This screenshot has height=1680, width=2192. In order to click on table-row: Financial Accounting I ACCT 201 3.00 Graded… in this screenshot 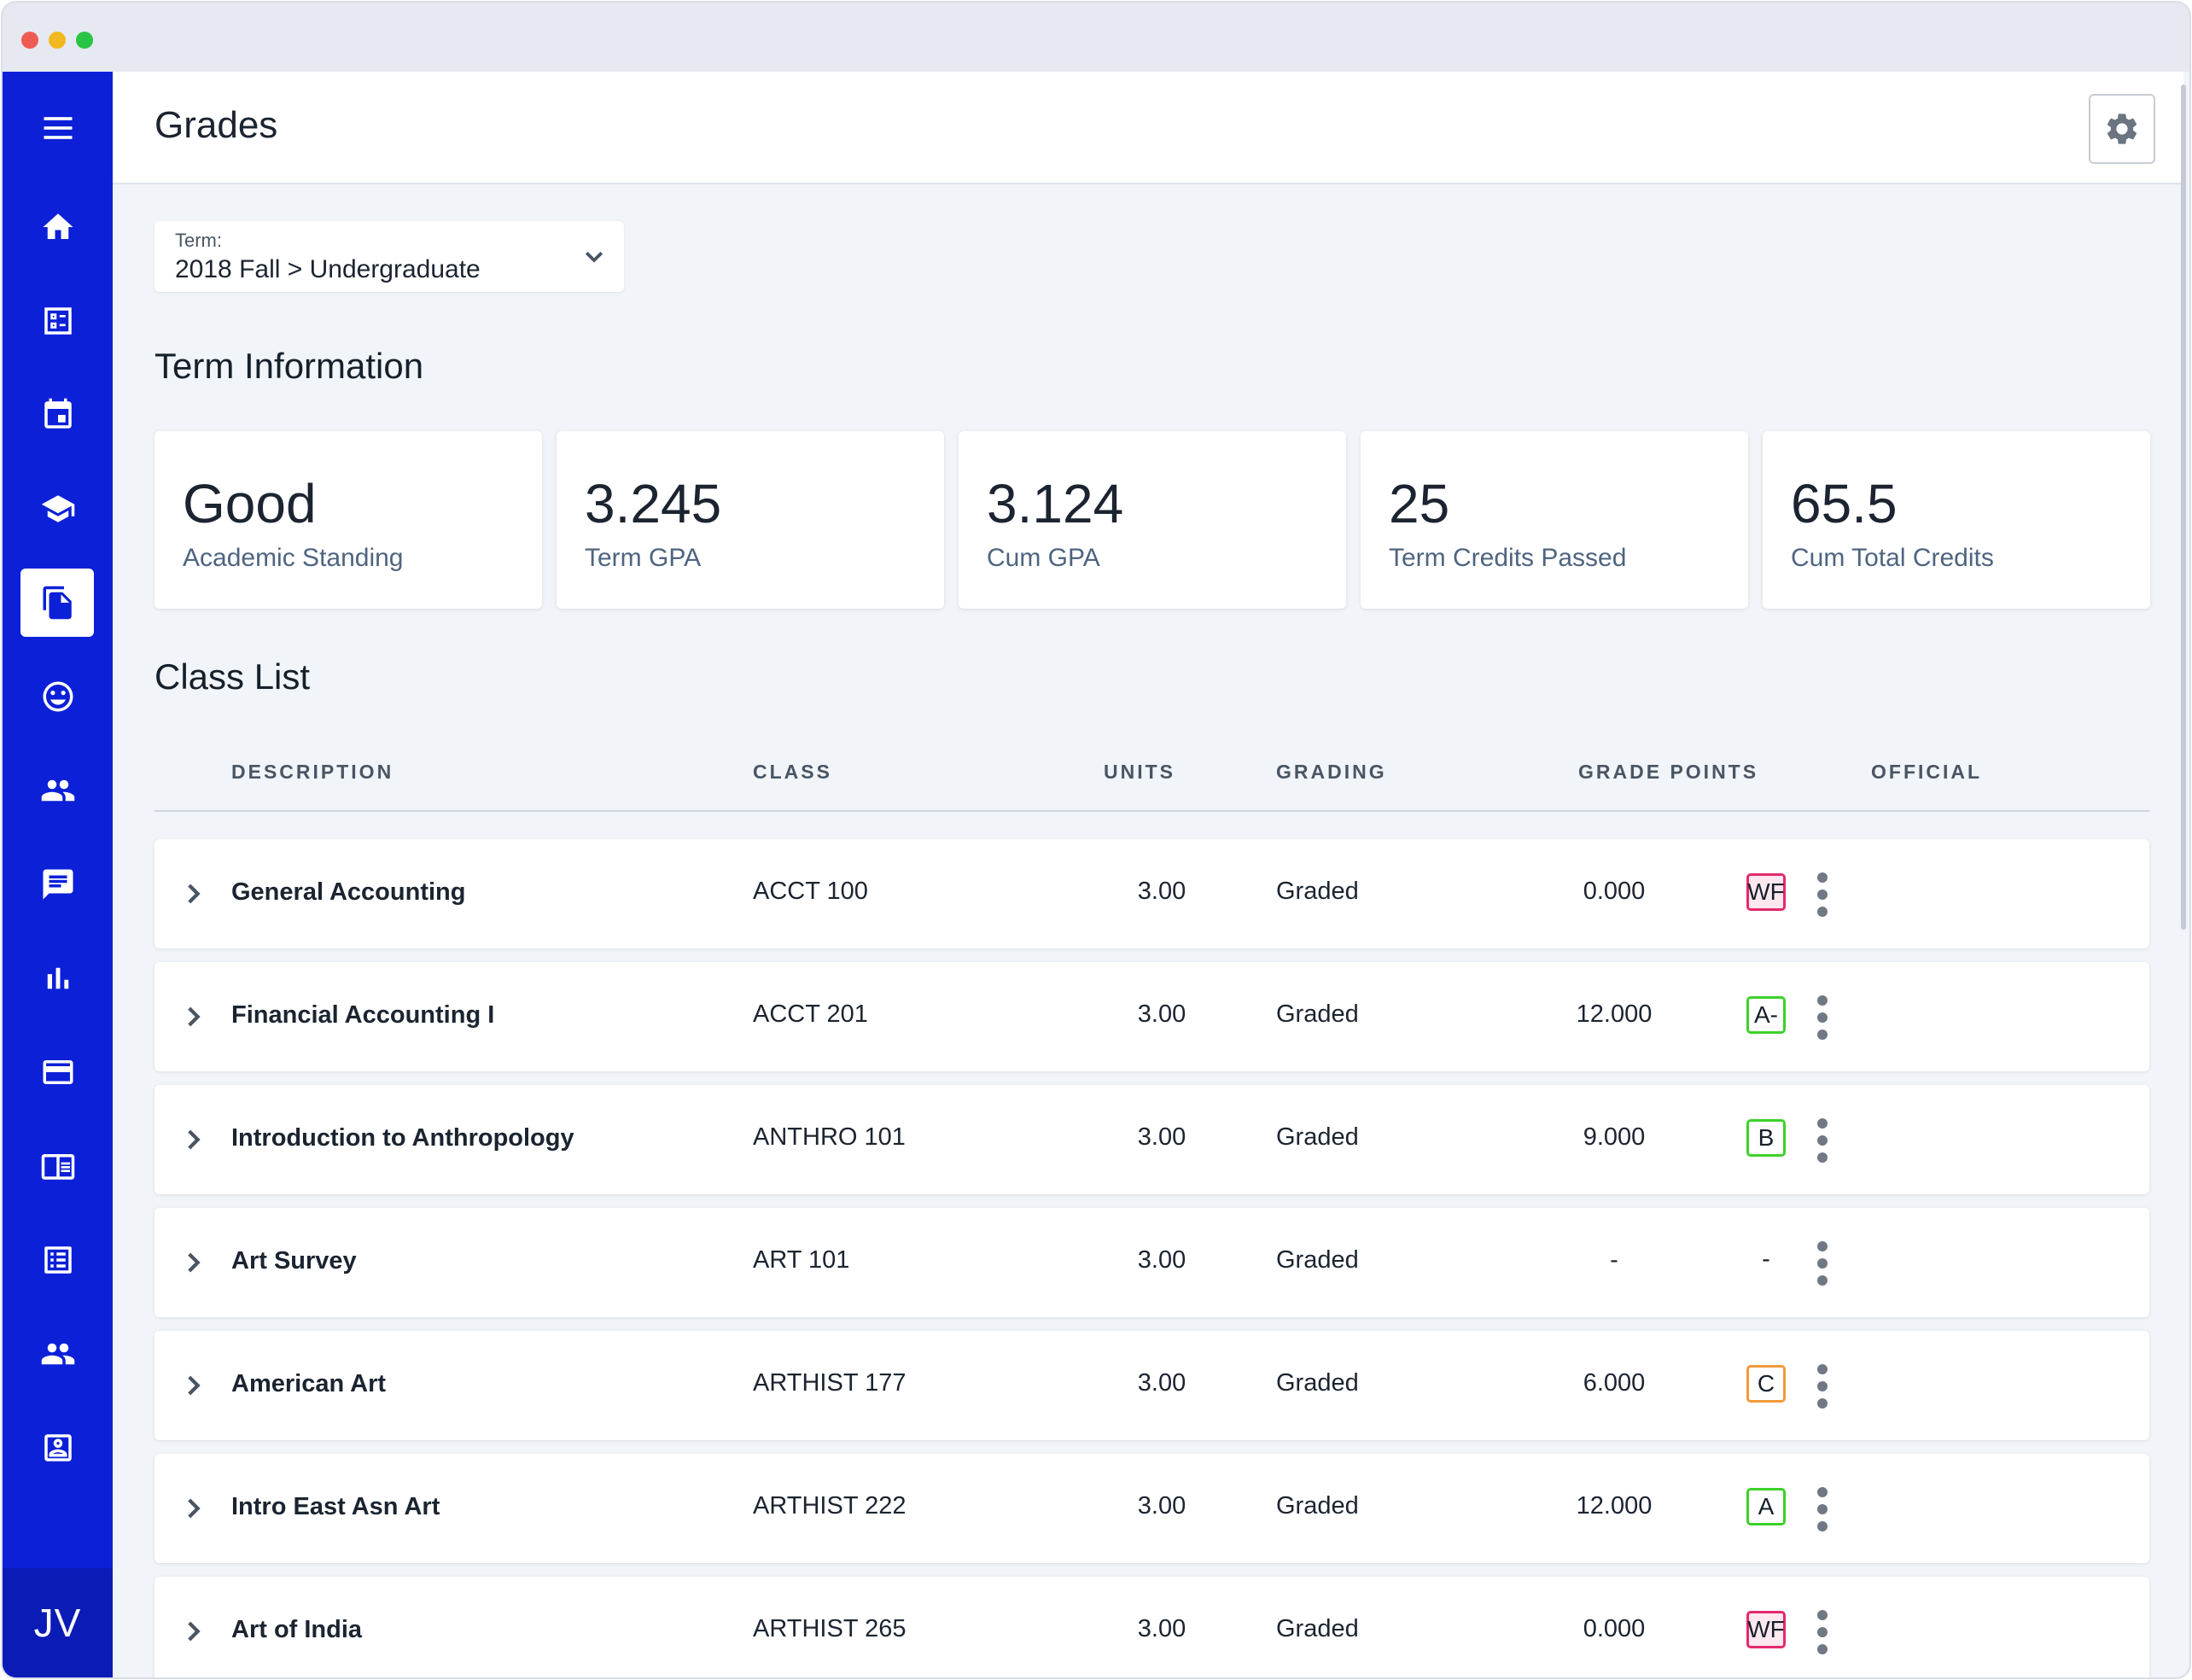, I will do `click(1151, 1017)`.